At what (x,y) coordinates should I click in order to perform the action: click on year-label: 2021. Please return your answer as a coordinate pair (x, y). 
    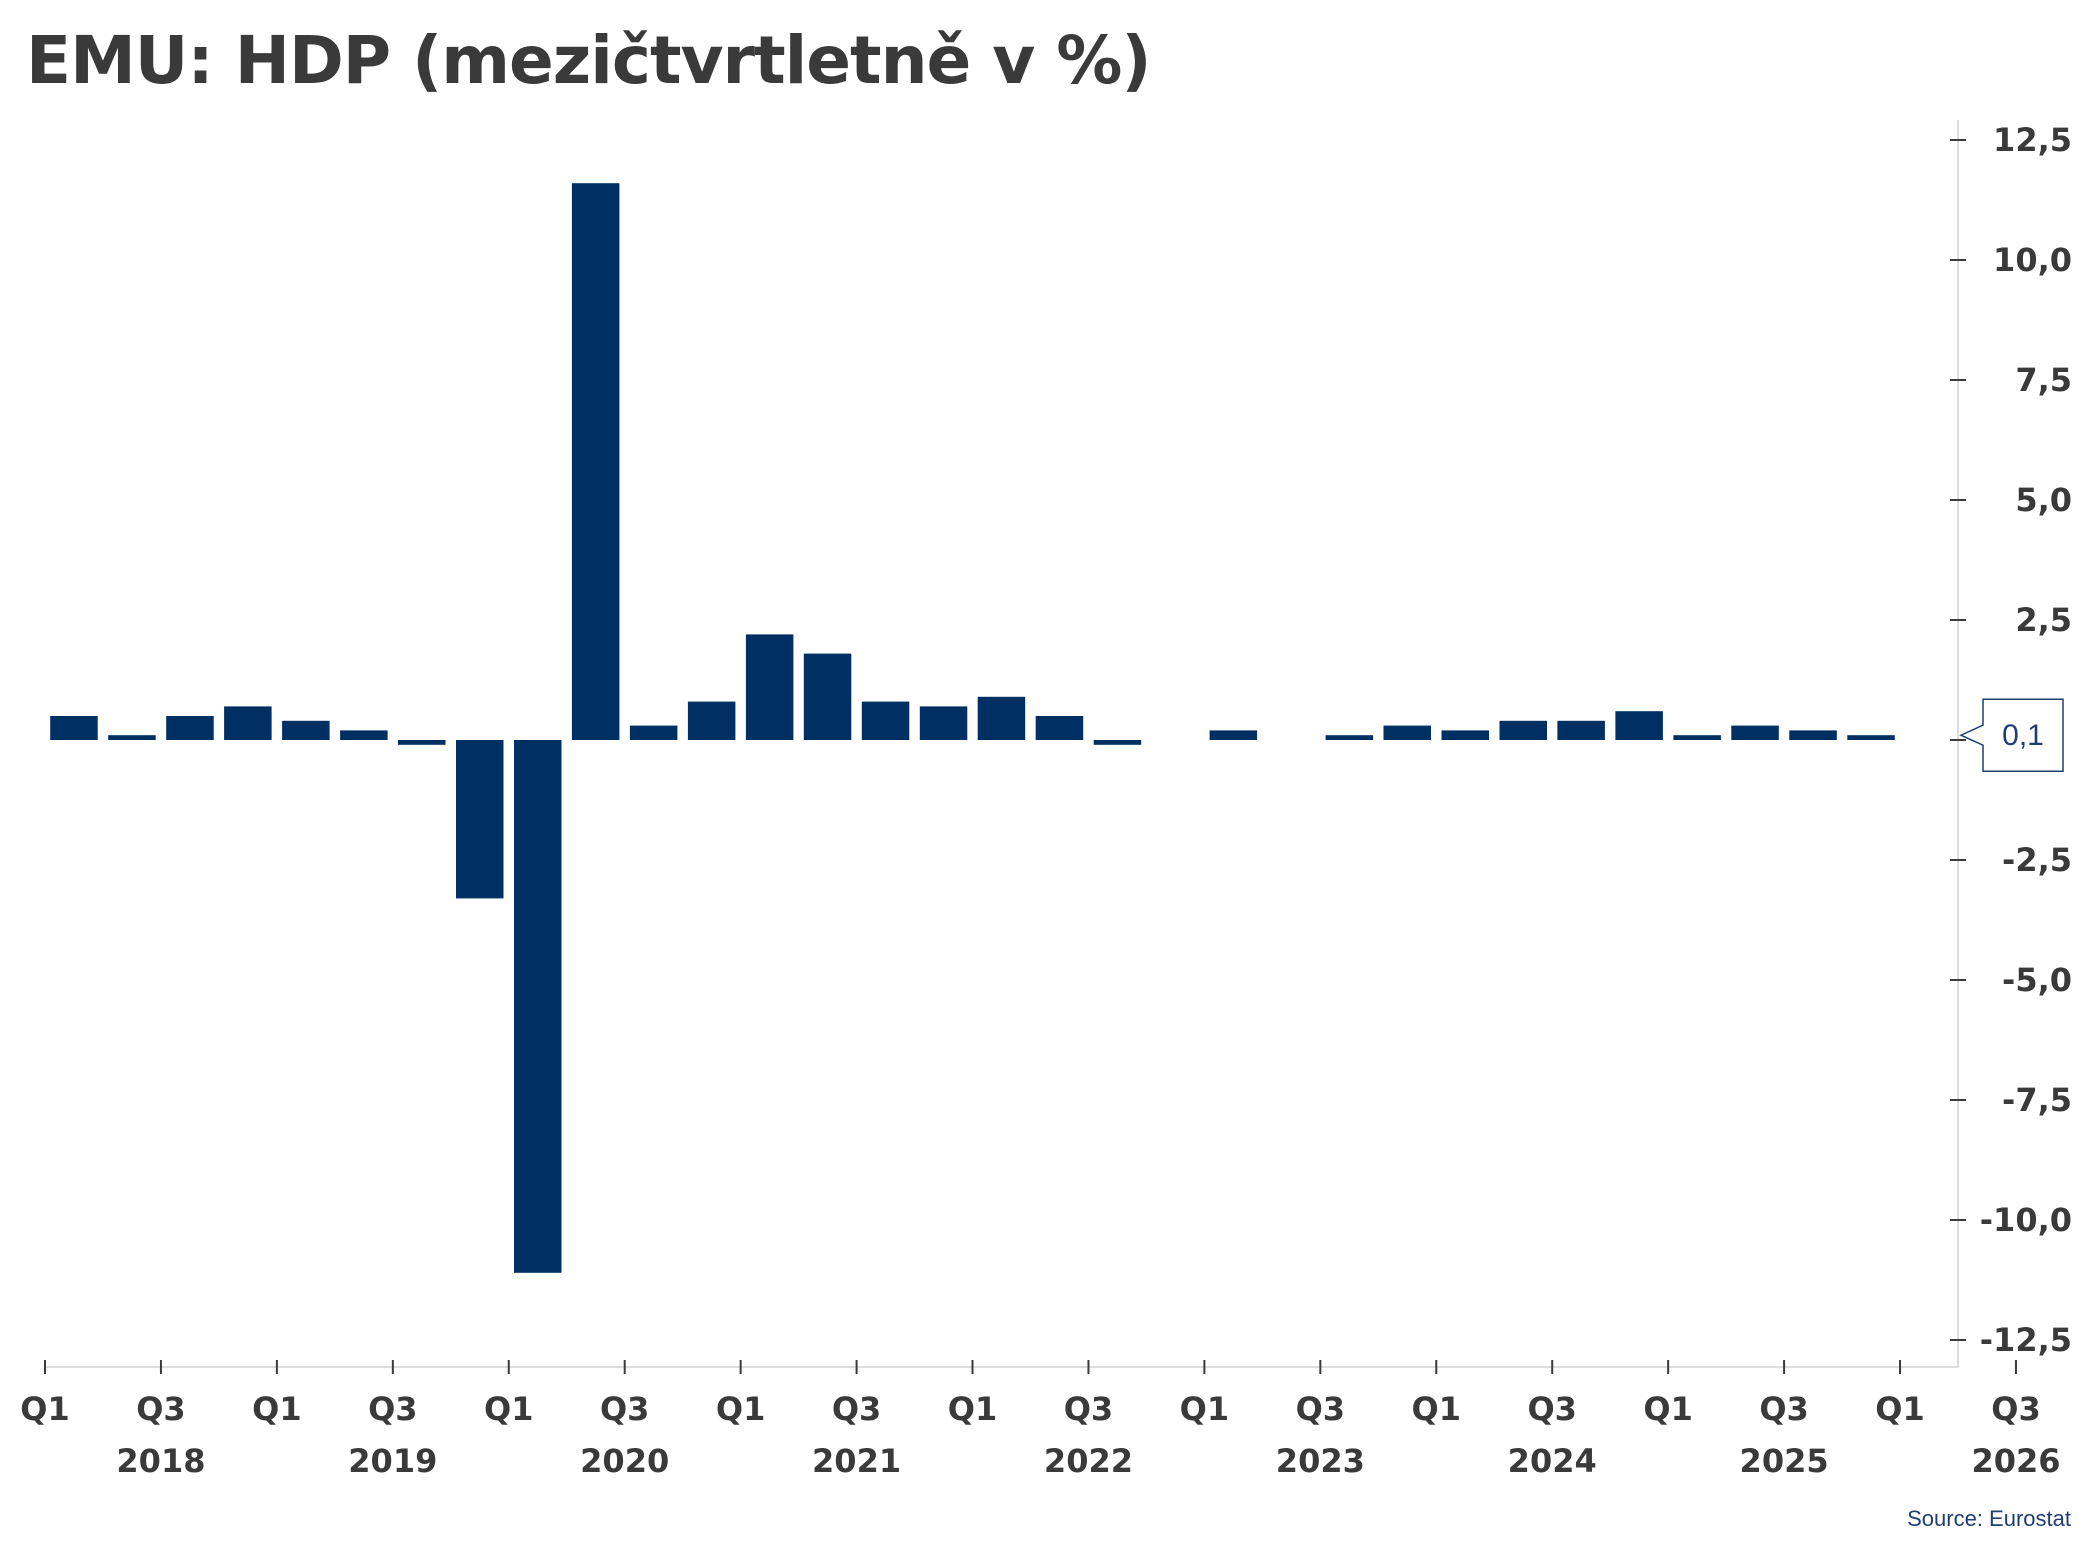
    Looking at the image, I should click on (856, 1461).